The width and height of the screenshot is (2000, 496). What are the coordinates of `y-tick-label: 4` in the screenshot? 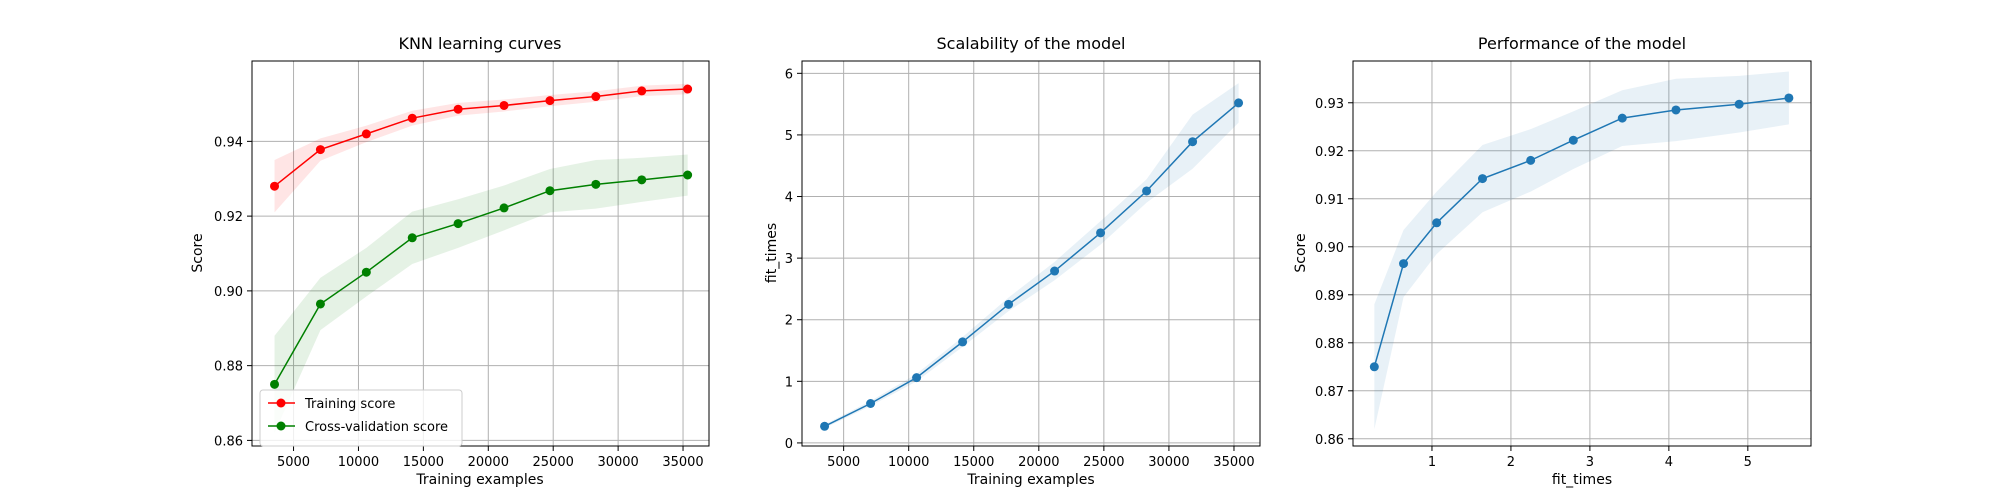 It's located at (789, 198).